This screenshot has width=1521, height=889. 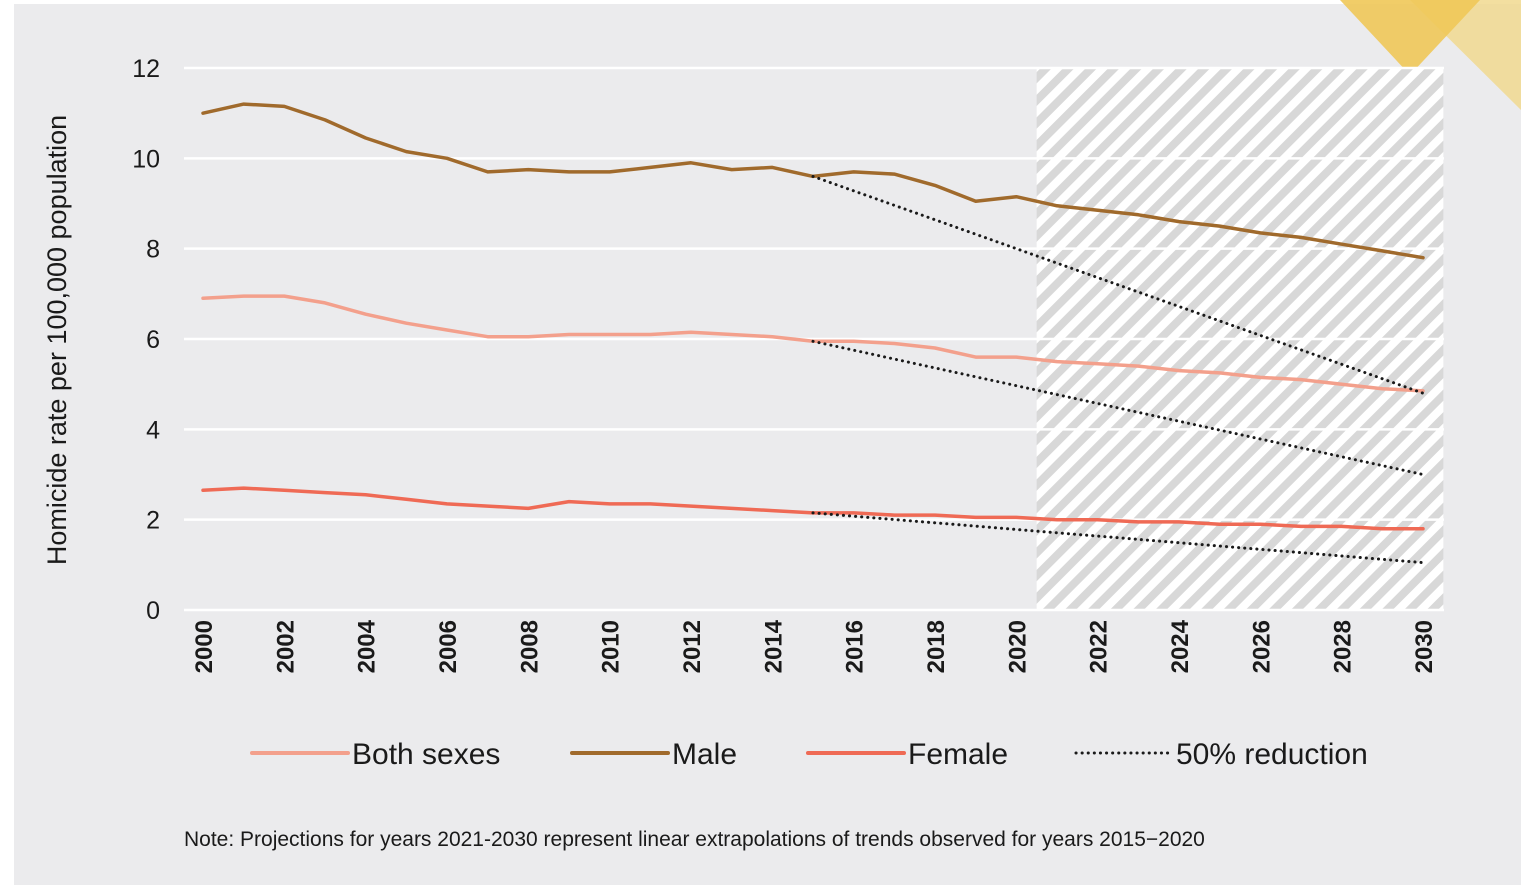 What do you see at coordinates (1272, 754) in the screenshot?
I see `legend-label-50-reduction: 50% reduction` at bounding box center [1272, 754].